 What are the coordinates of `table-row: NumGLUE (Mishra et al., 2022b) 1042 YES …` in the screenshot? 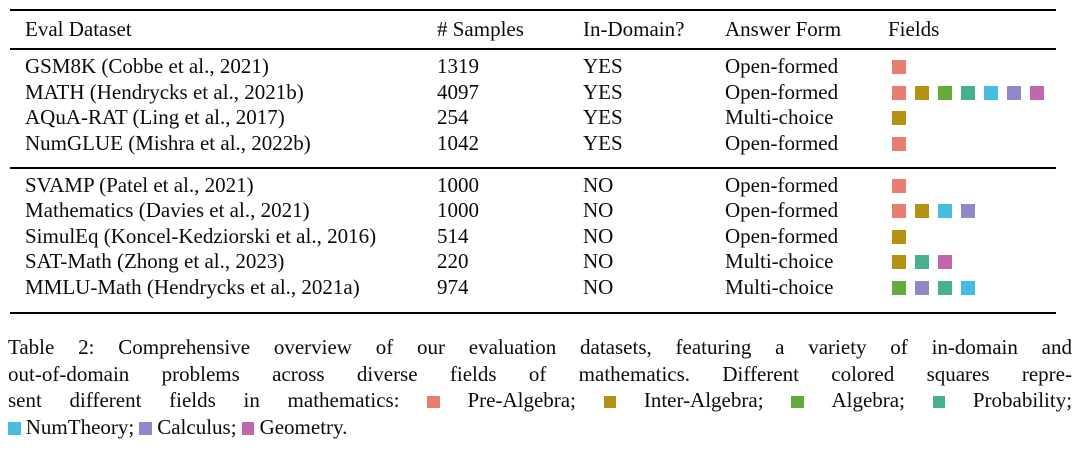 It's located at (533, 144).